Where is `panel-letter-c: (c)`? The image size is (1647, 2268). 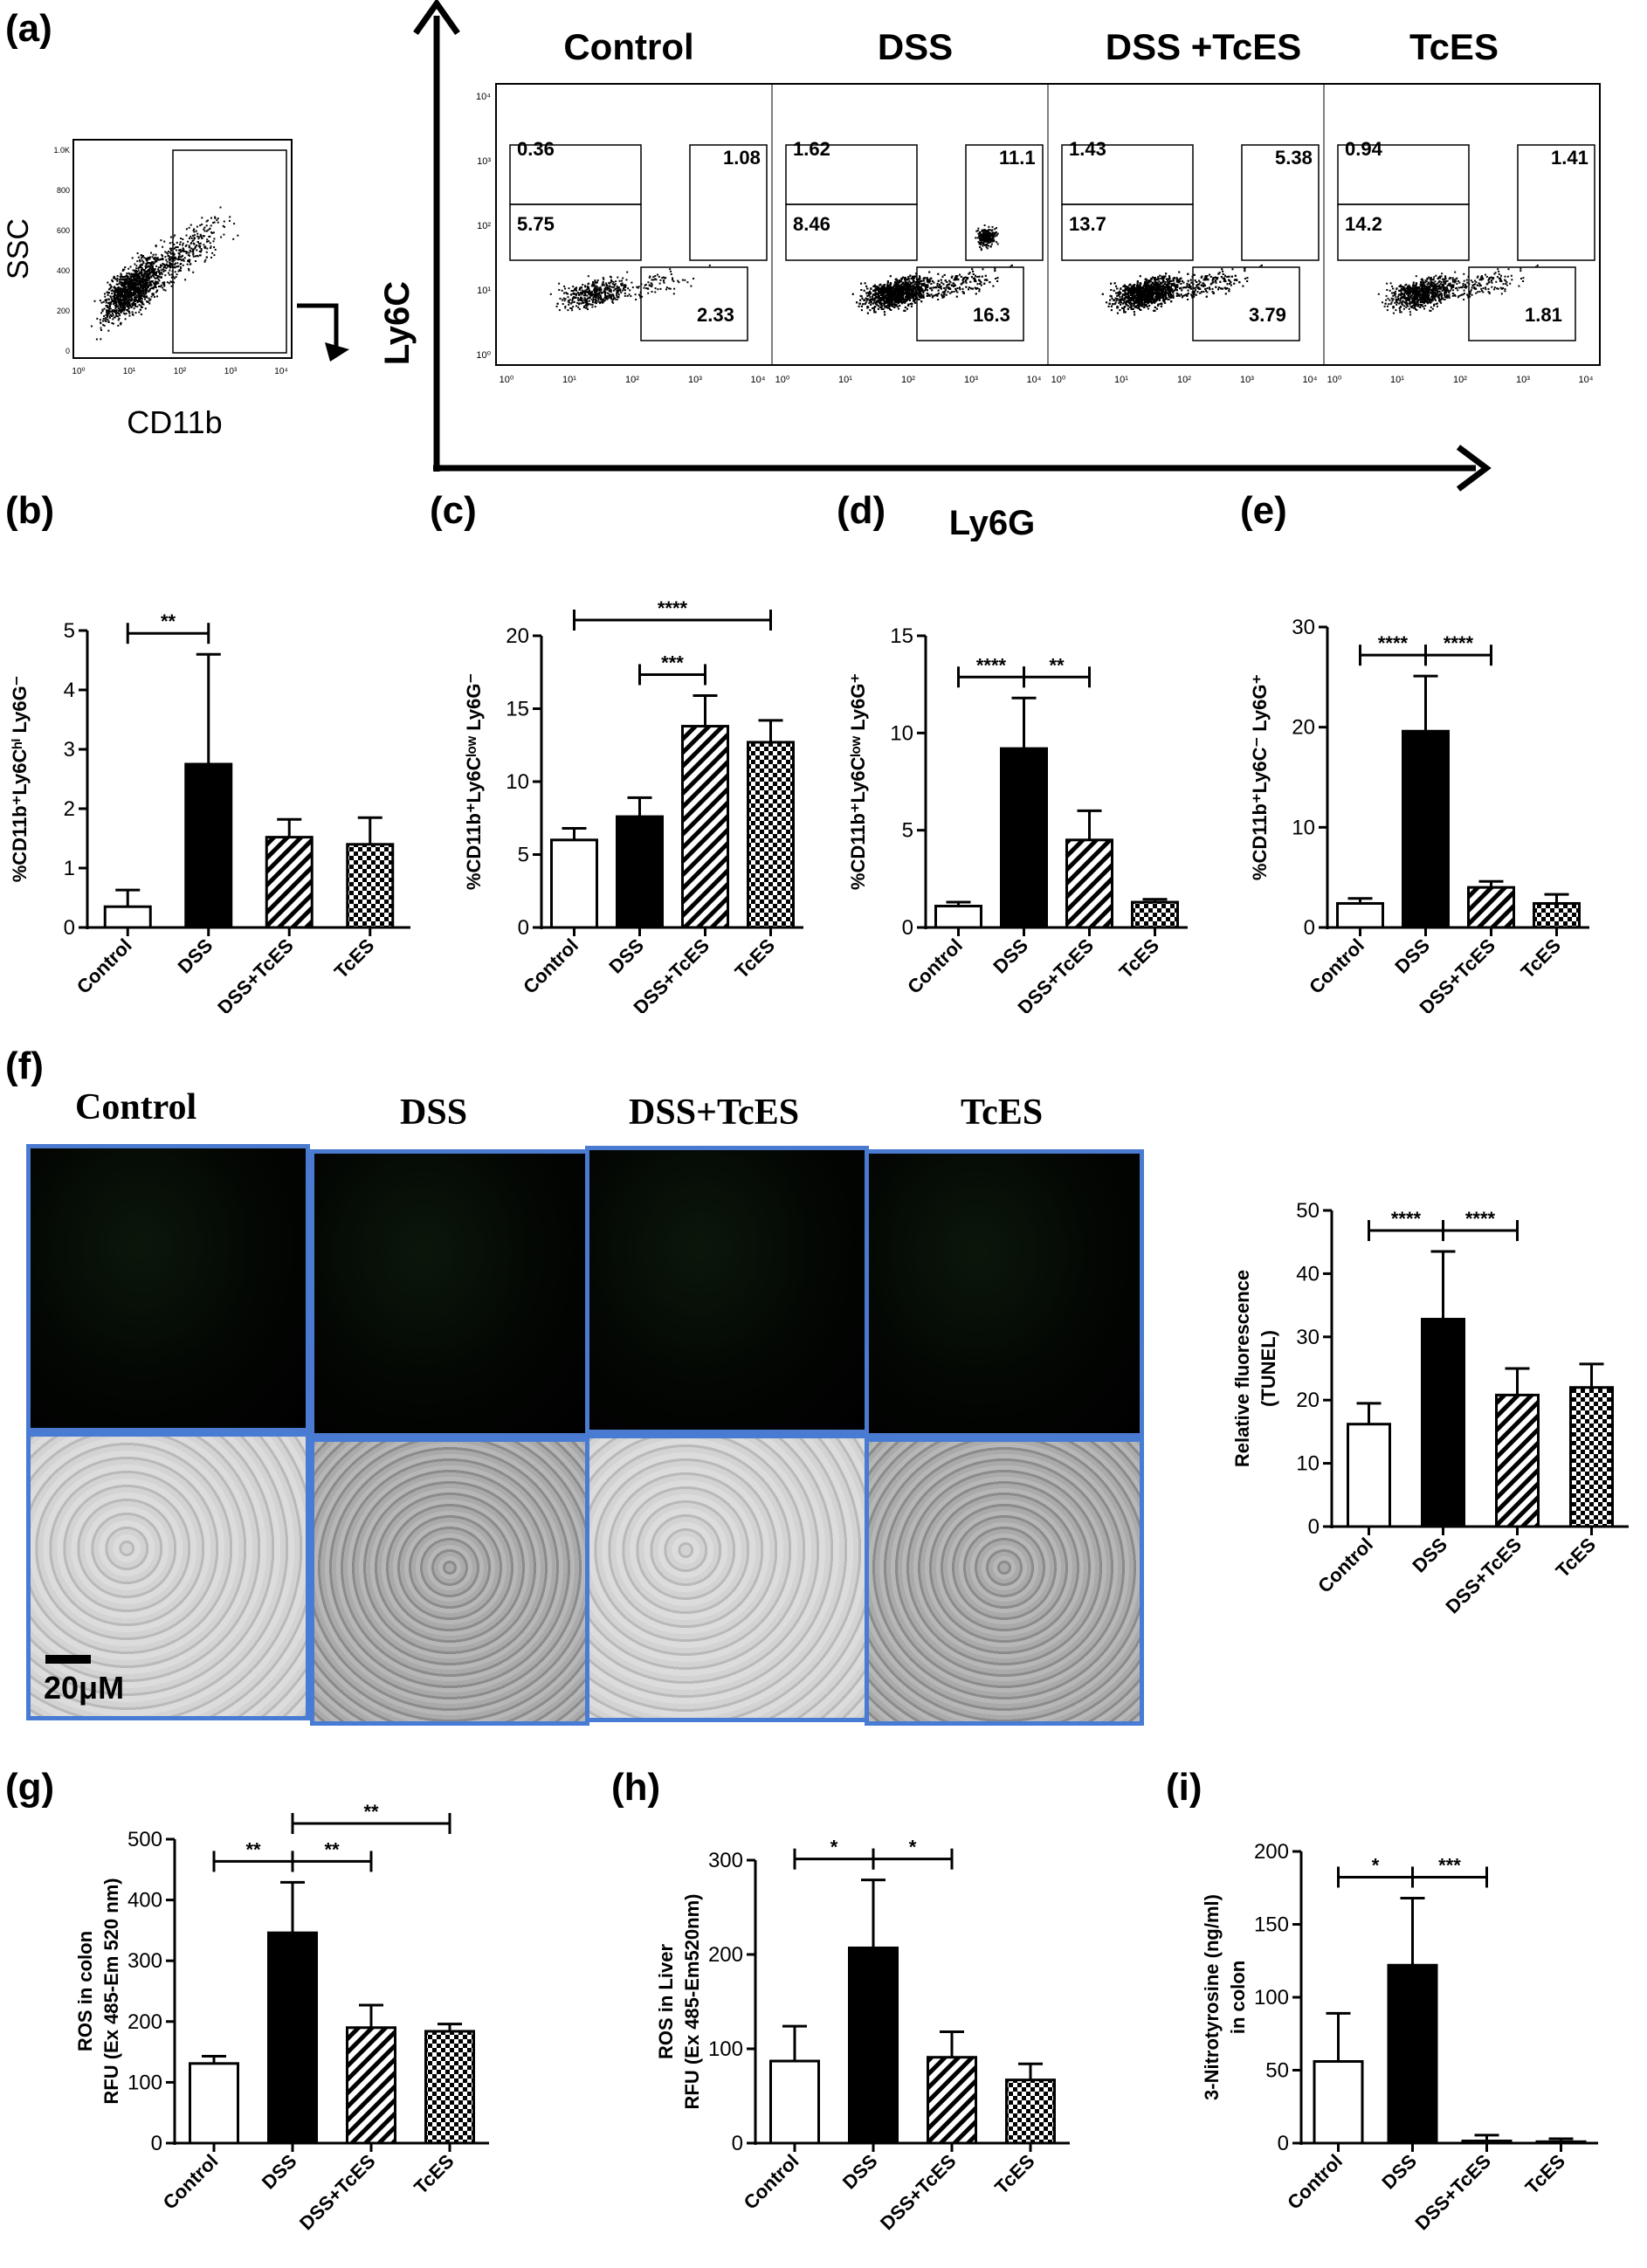
panel-letter-c: (c) is located at coordinates (453, 510).